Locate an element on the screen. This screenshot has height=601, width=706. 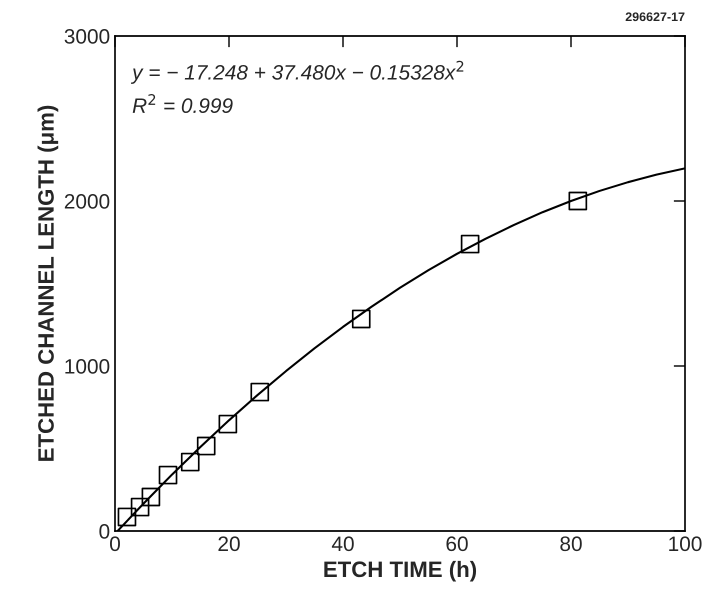
annotation: y = − 17.248 + 37.480x − 0.15328x$^{2}$ is located at coordinates (297, 72).